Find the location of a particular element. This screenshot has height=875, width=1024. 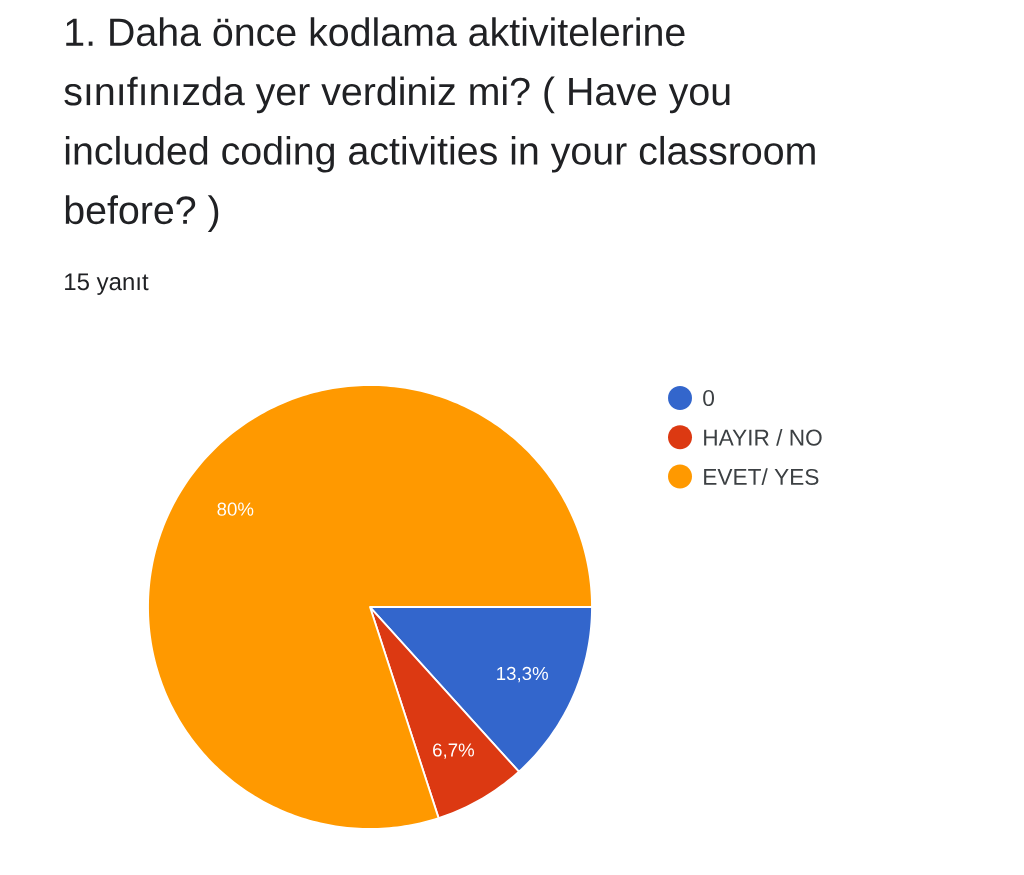

data-label: 13,3% is located at coordinates (522, 674).